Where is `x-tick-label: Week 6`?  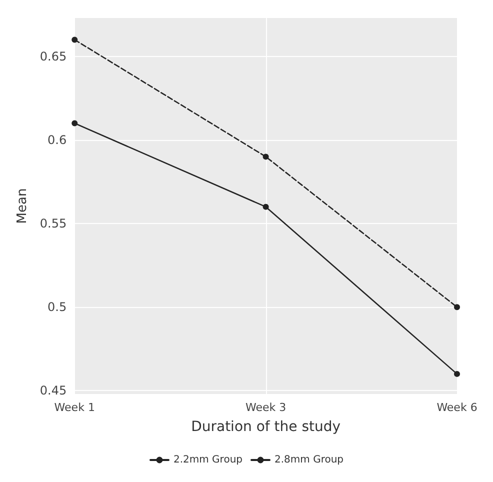
x-tick-label: Week 6 is located at coordinates (457, 407).